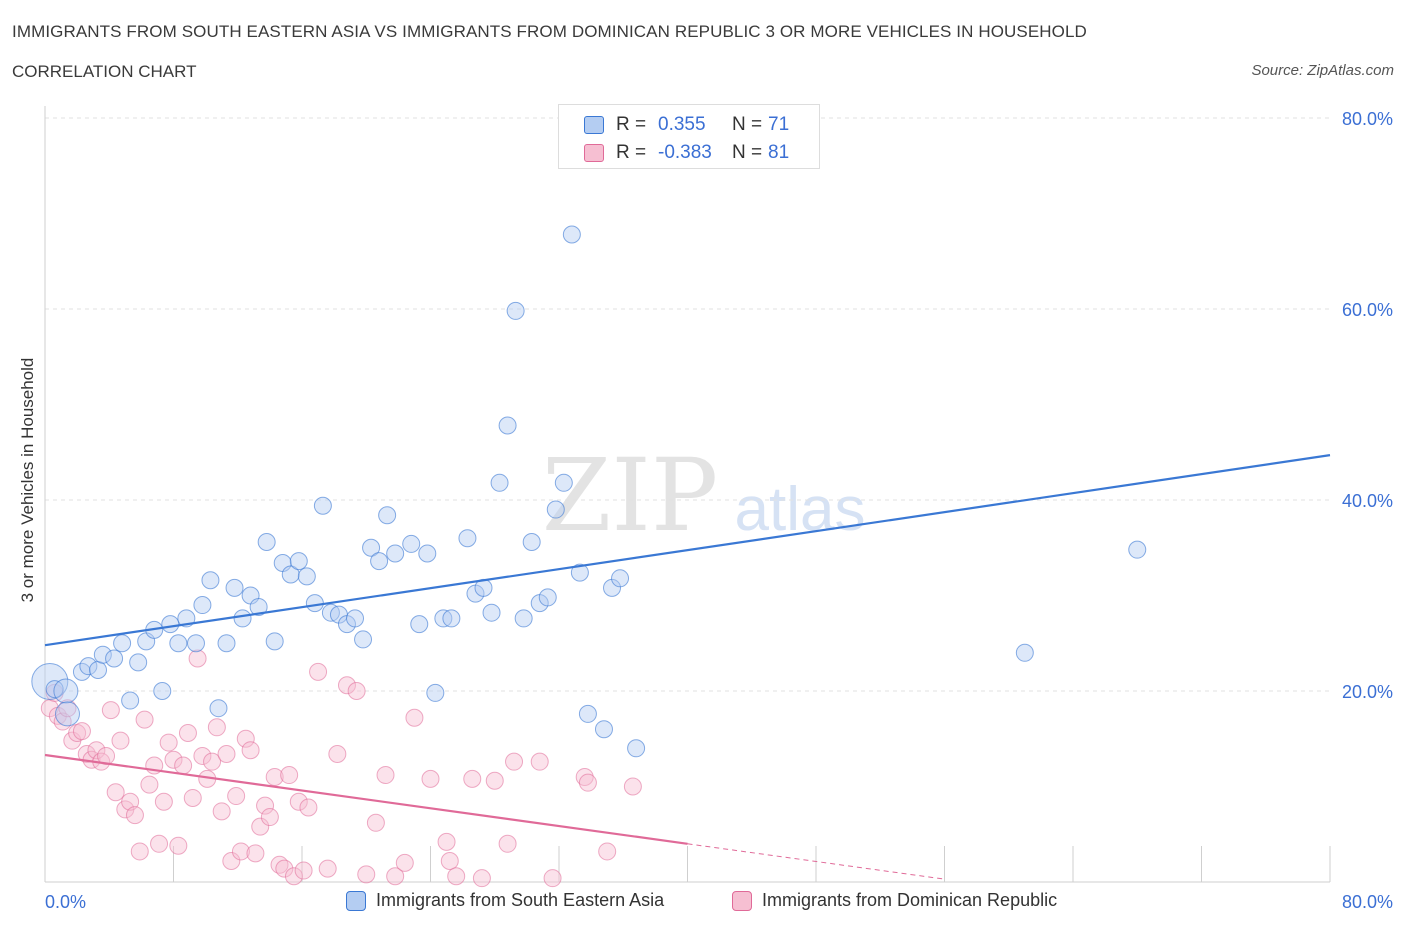 The height and width of the screenshot is (930, 1406). I want to click on y-tick-label: 60.0%, so click(1367, 310).